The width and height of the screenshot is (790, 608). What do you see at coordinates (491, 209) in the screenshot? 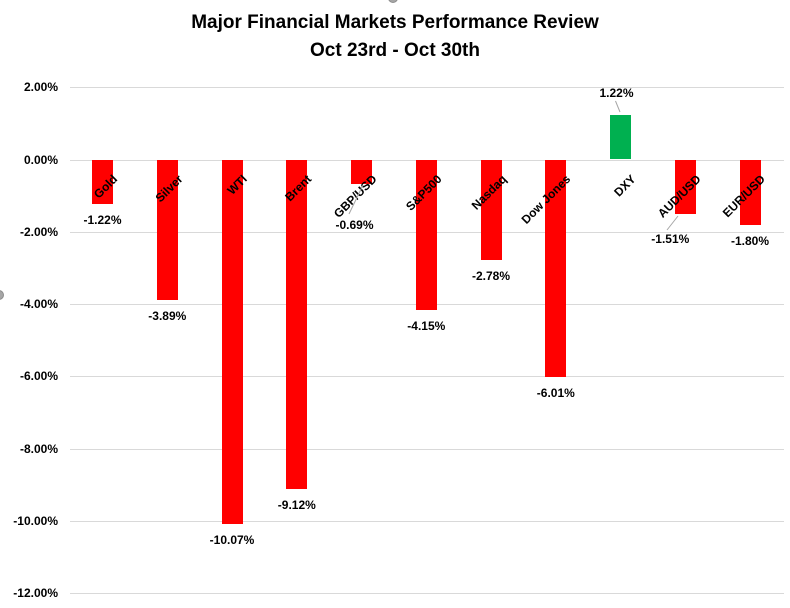
I see `bar-nasdaq` at bounding box center [491, 209].